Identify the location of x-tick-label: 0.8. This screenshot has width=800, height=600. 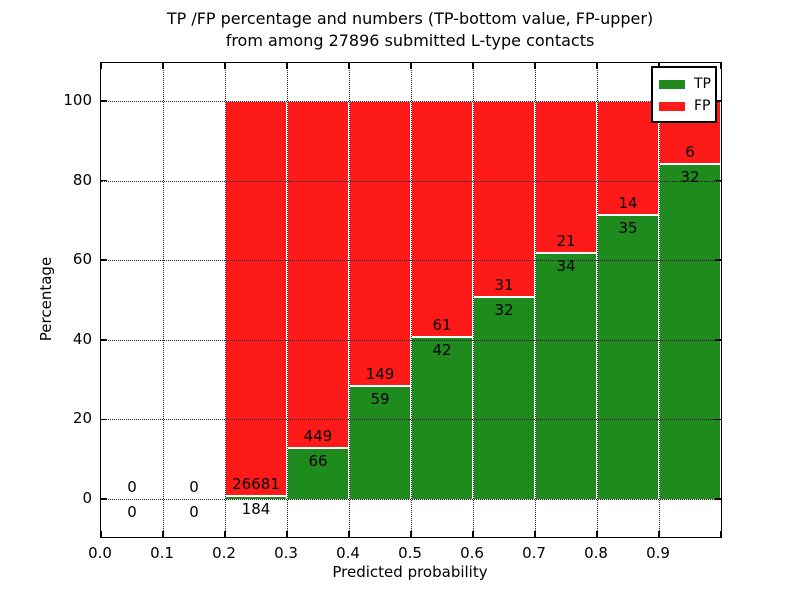
(596, 553).